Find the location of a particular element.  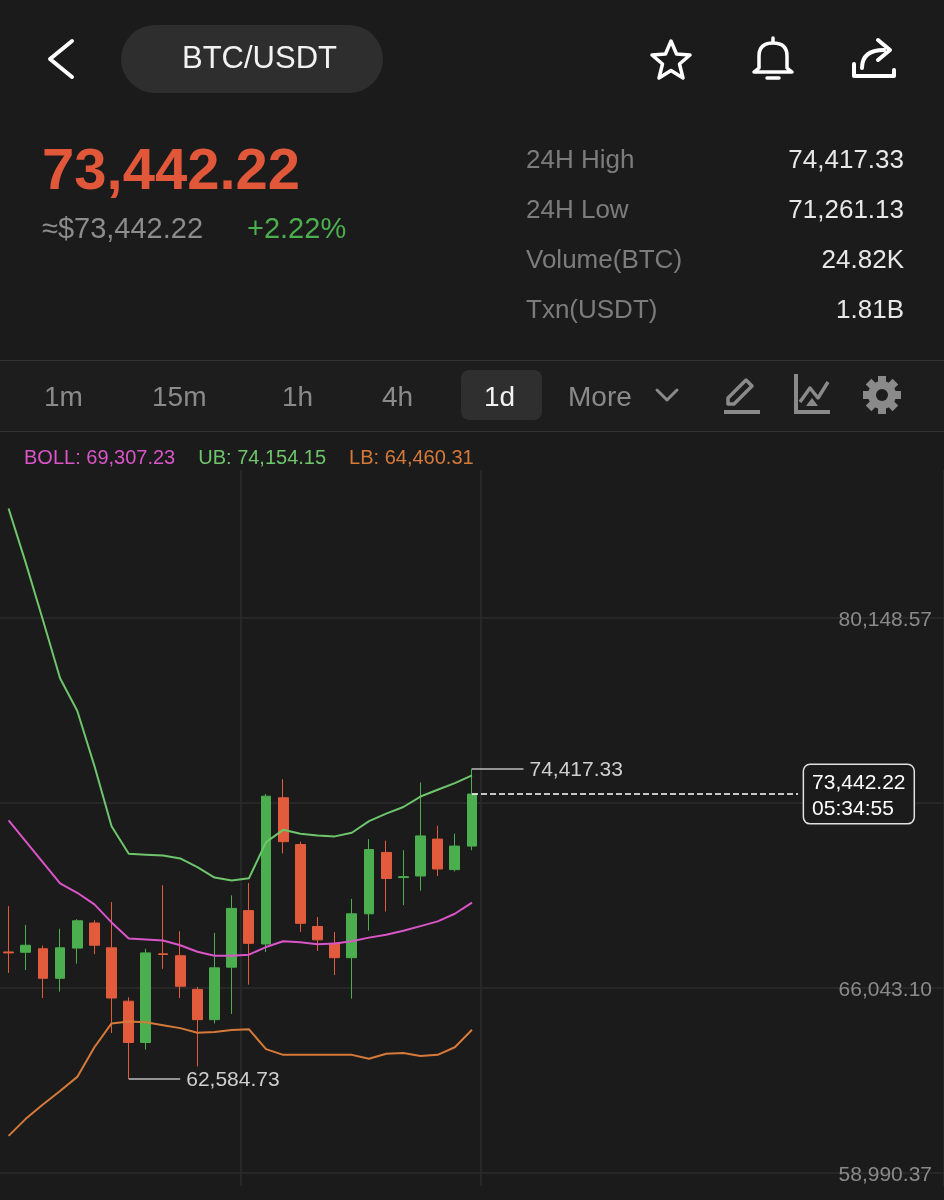

text: Volume(BTC) is located at coordinates (604, 259).